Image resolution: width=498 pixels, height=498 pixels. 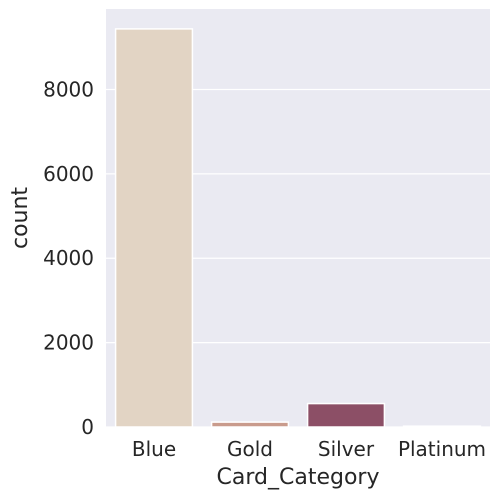 What do you see at coordinates (68, 343) in the screenshot?
I see `y-tick-label: 2000` at bounding box center [68, 343].